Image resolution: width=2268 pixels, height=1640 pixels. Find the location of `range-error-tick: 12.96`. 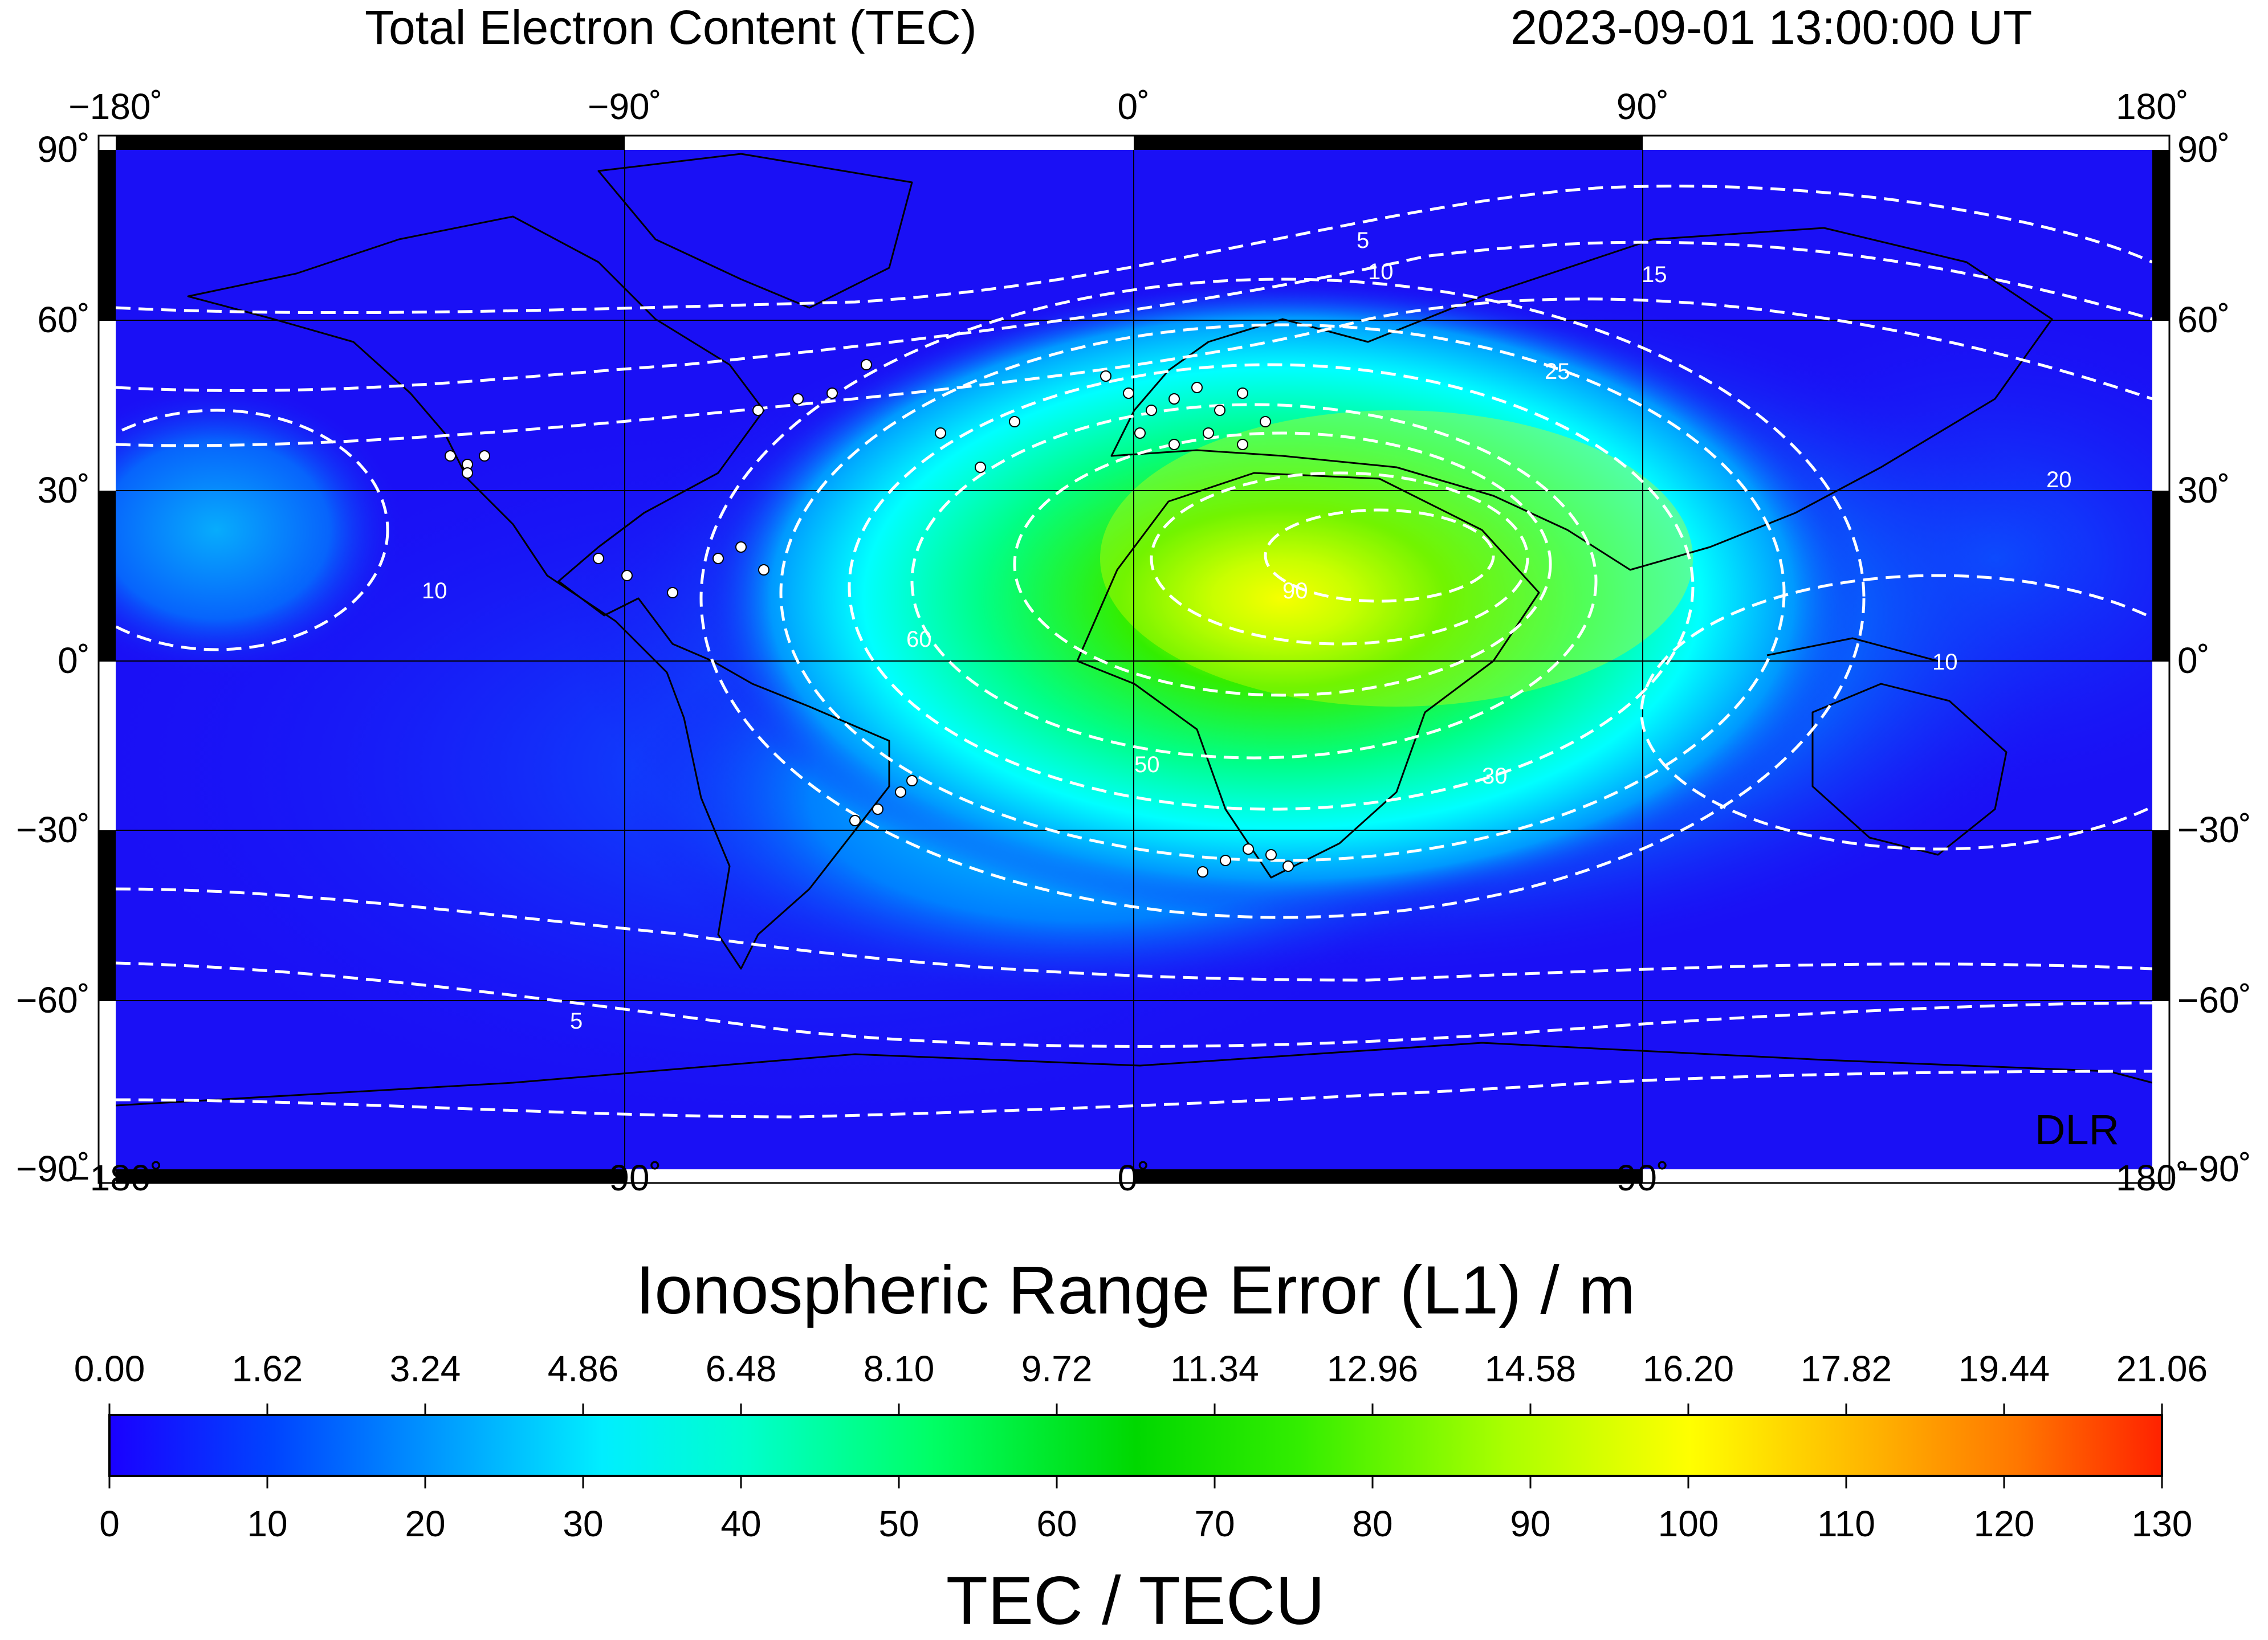

range-error-tick: 12.96 is located at coordinates (1372, 1368).